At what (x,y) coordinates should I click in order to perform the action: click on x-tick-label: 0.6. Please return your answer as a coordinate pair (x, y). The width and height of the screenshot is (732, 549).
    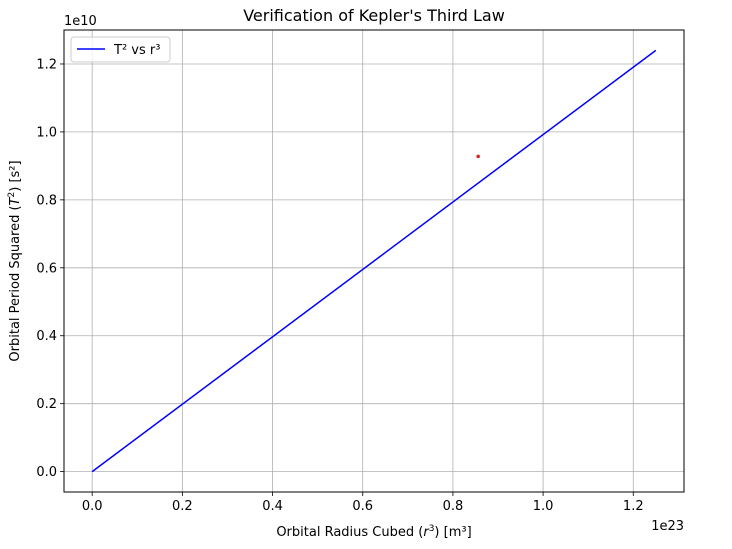
    Looking at the image, I should click on (362, 506).